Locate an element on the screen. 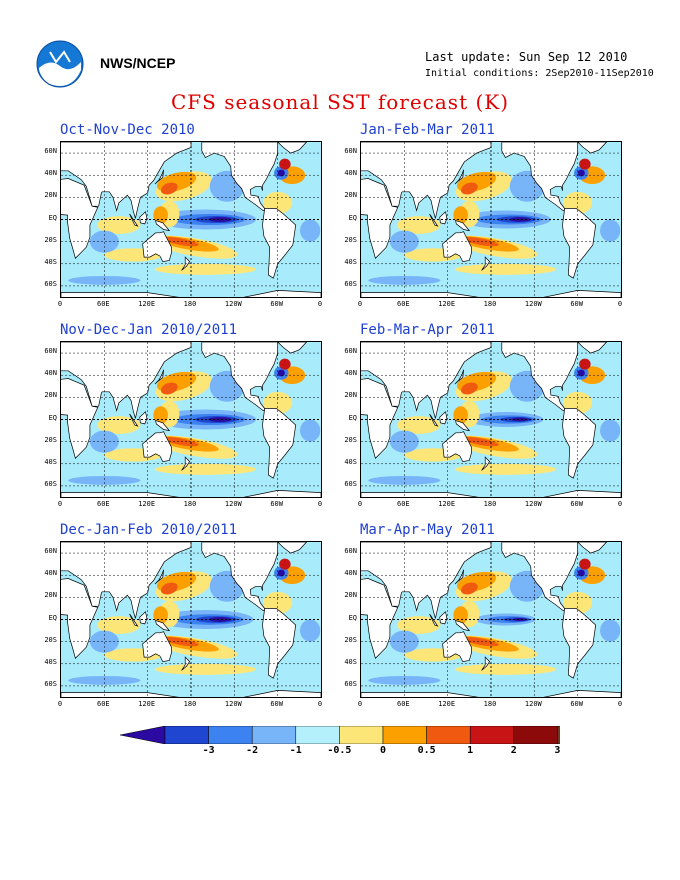 This screenshot has height=880, width=680. panel-title-5: Dec-Jan-Feb 2010/2011 is located at coordinates (149, 530).